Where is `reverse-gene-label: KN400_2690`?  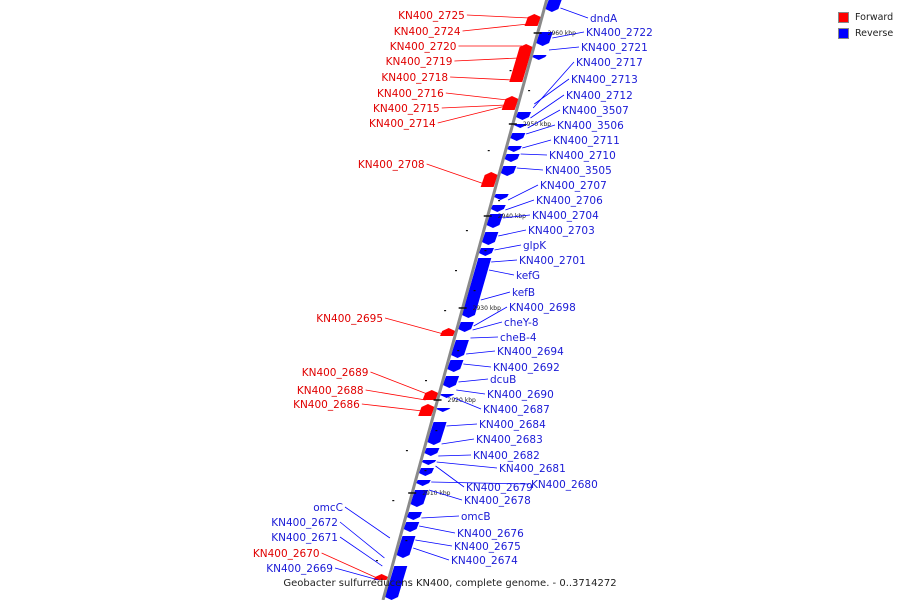
reverse-gene-label: KN400_2690 is located at coordinates (520, 395).